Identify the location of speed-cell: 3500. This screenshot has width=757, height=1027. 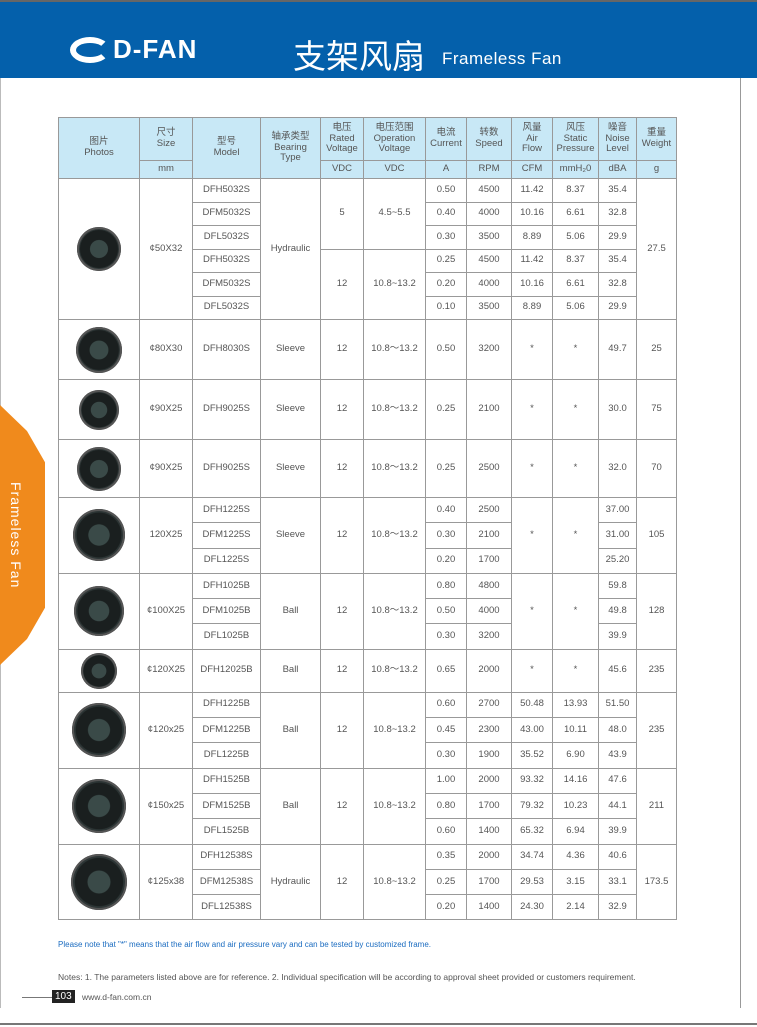
(489, 237).